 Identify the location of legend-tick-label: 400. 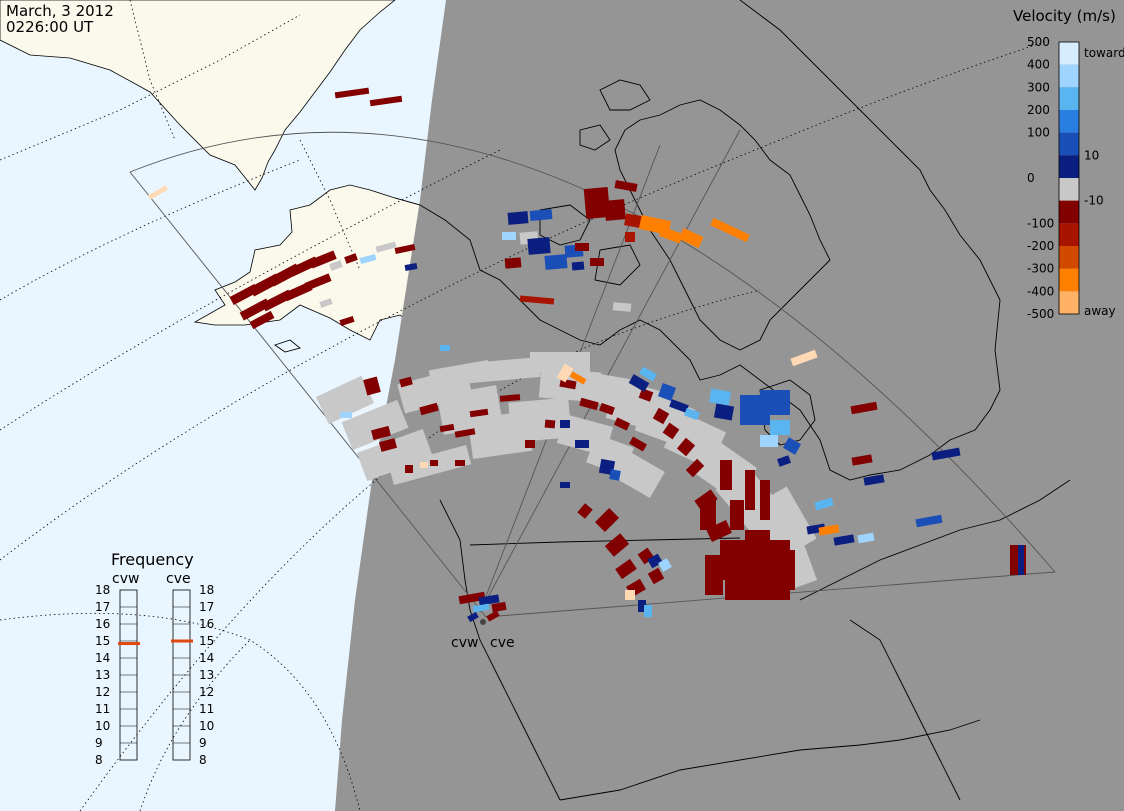
(1038, 65).